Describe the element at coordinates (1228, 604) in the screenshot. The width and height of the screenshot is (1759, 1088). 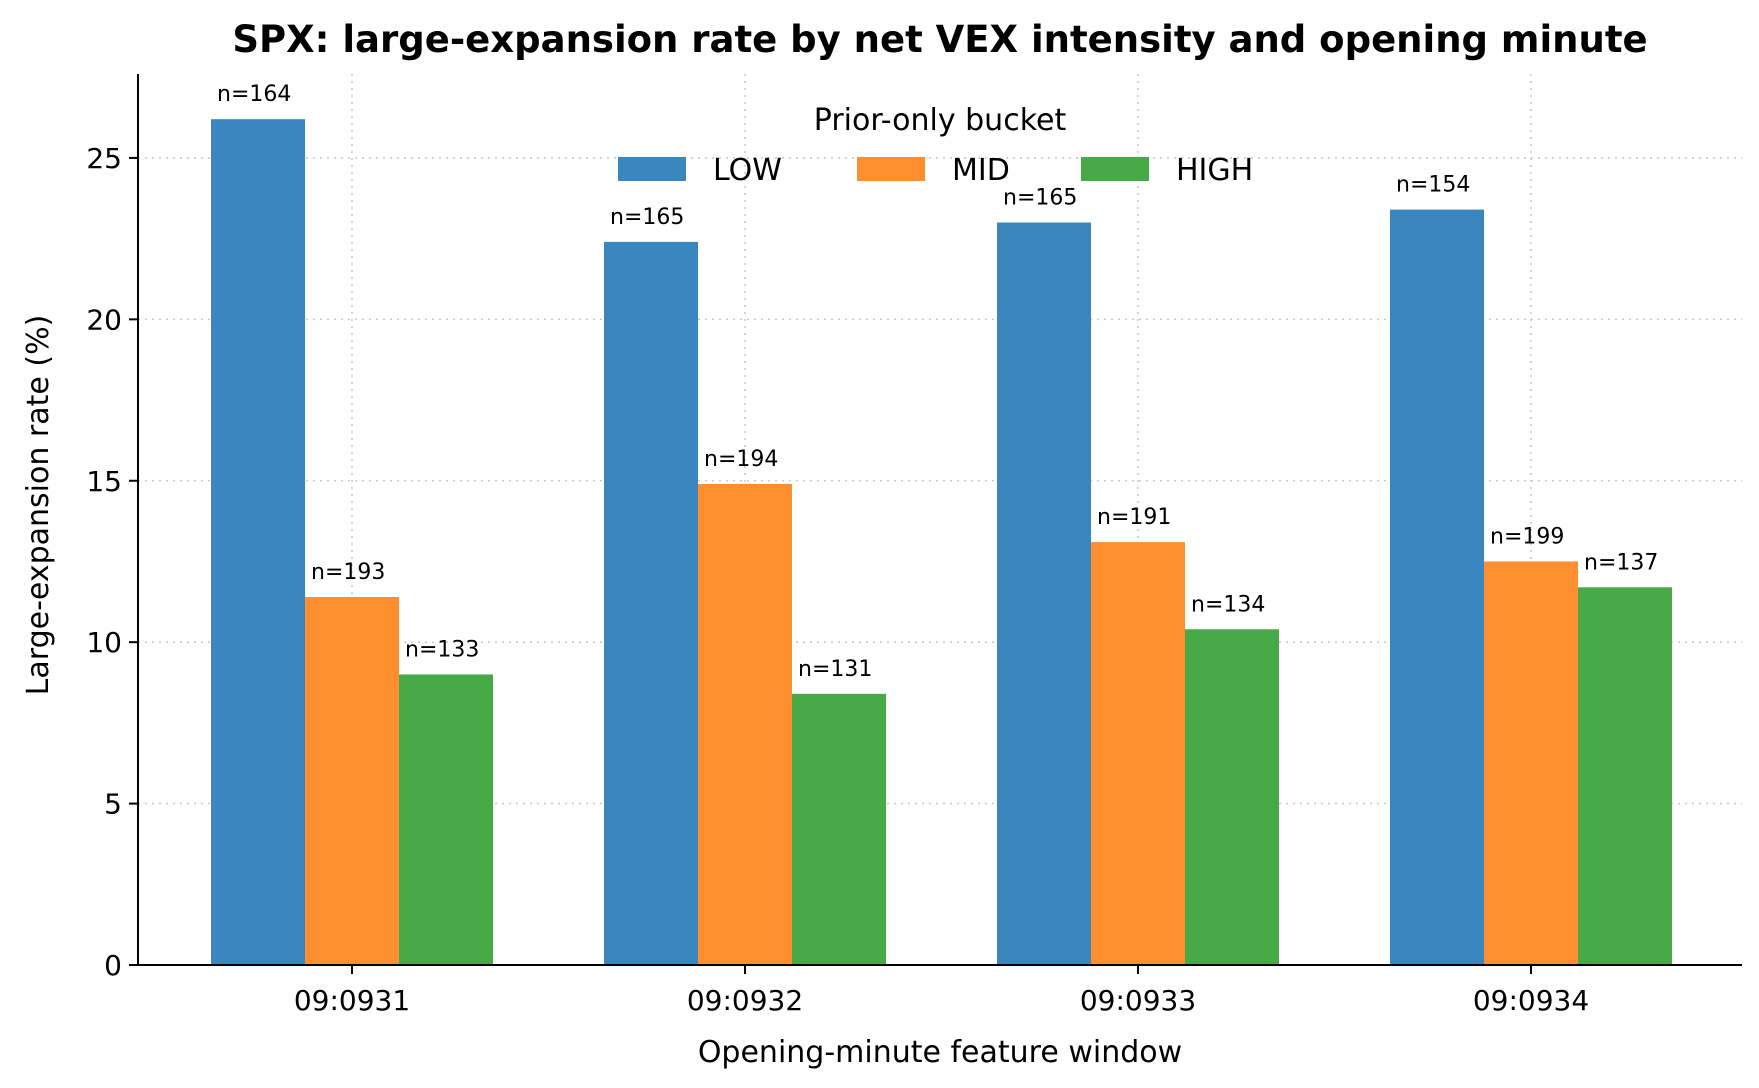
I see `bar-count-label: n=134` at that location.